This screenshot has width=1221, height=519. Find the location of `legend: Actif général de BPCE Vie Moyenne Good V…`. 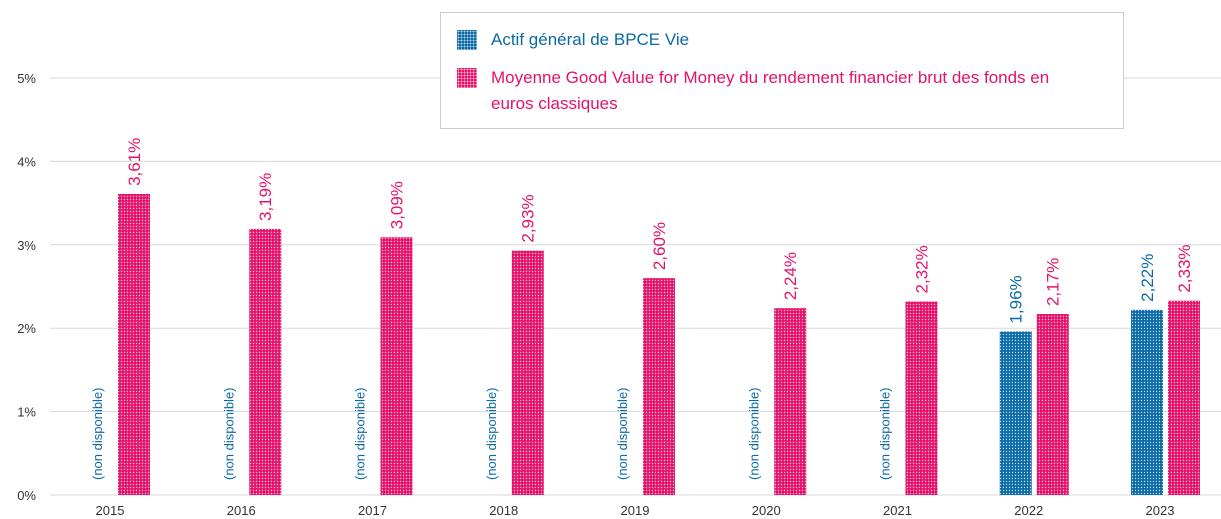

legend: Actif général de BPCE Vie Moyenne Good V… is located at coordinates (782, 70).